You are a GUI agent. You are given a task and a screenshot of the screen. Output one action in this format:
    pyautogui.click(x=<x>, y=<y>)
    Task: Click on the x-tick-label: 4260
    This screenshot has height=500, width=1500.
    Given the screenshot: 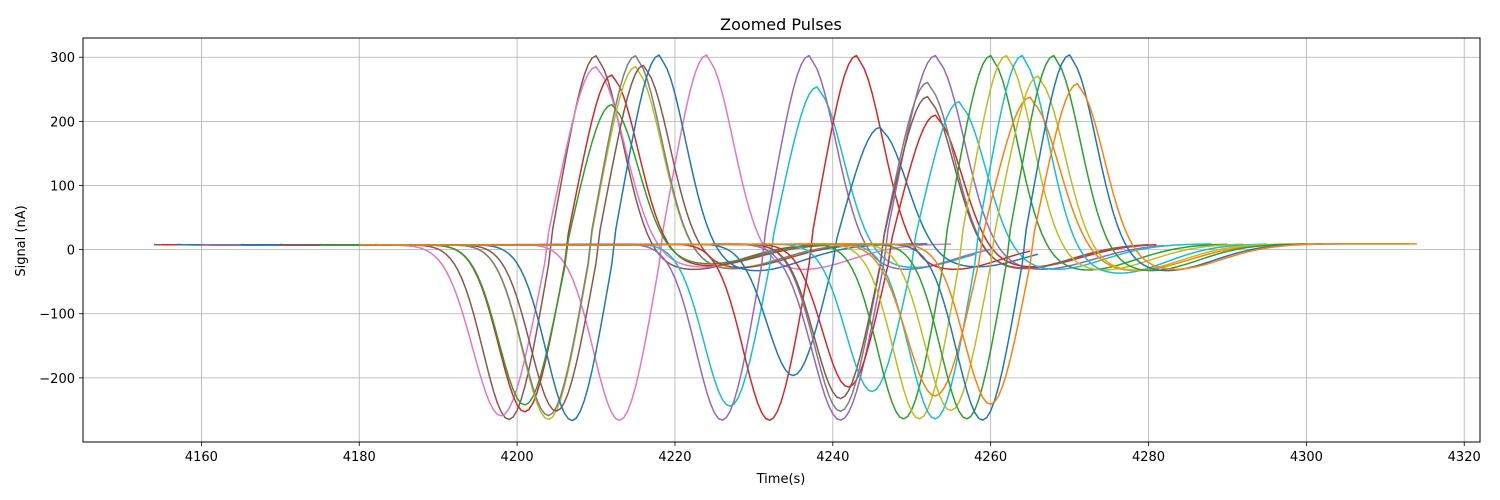 What is the action you would take?
    pyautogui.click(x=990, y=457)
    